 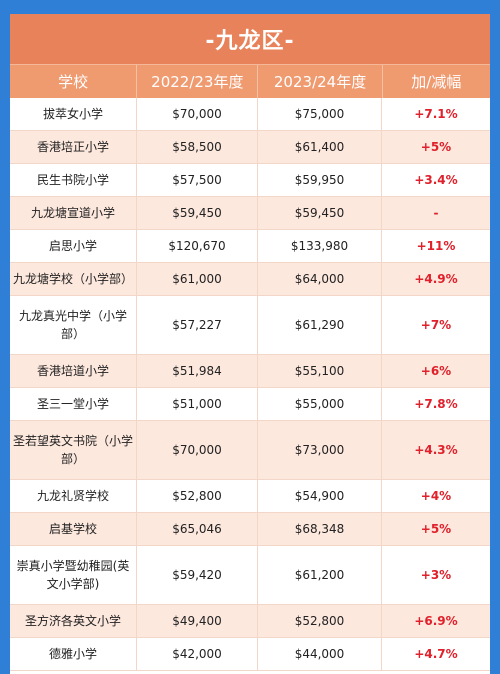 I want to click on table-title: -九龙区-, so click(x=250, y=39).